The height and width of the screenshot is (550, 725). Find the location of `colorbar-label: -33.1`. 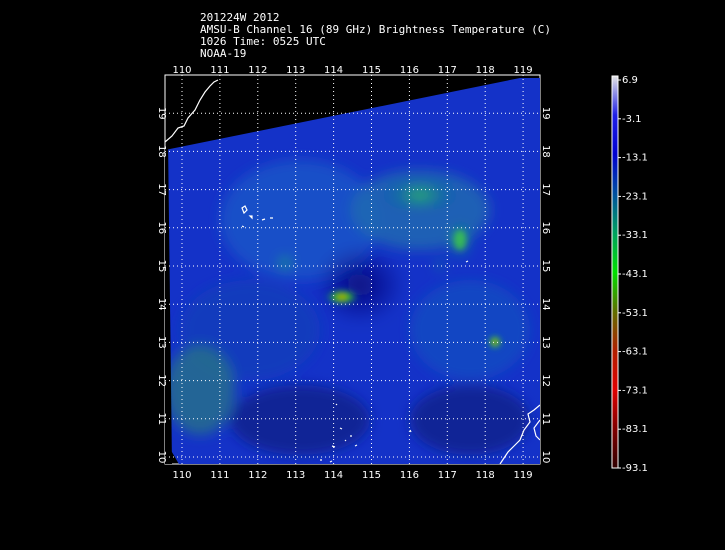

colorbar-label: -33.1 is located at coordinates (635, 235).